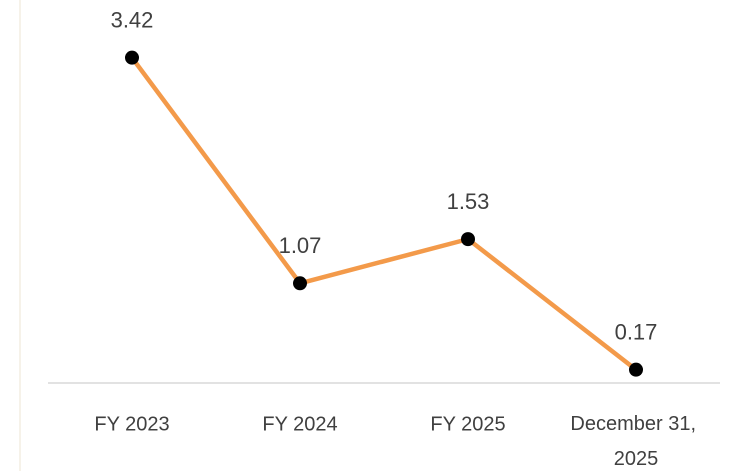  Describe the element at coordinates (300, 245) in the screenshot. I see `data-label: 1.07` at that location.